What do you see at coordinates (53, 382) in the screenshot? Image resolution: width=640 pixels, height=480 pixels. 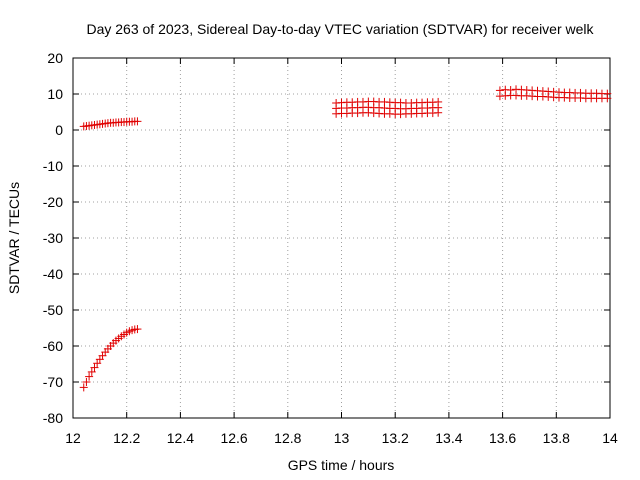 I see `y-tick-label: -70` at bounding box center [53, 382].